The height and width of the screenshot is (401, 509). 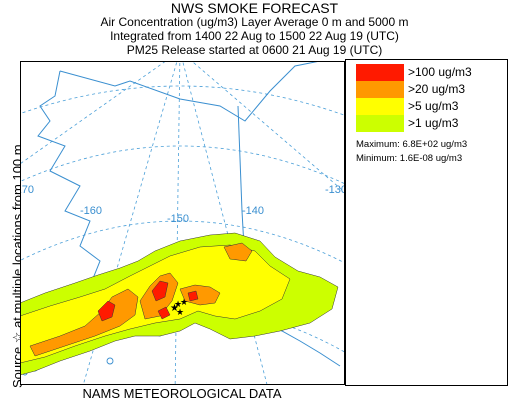 I want to click on lon-label: -130, so click(x=335, y=190).